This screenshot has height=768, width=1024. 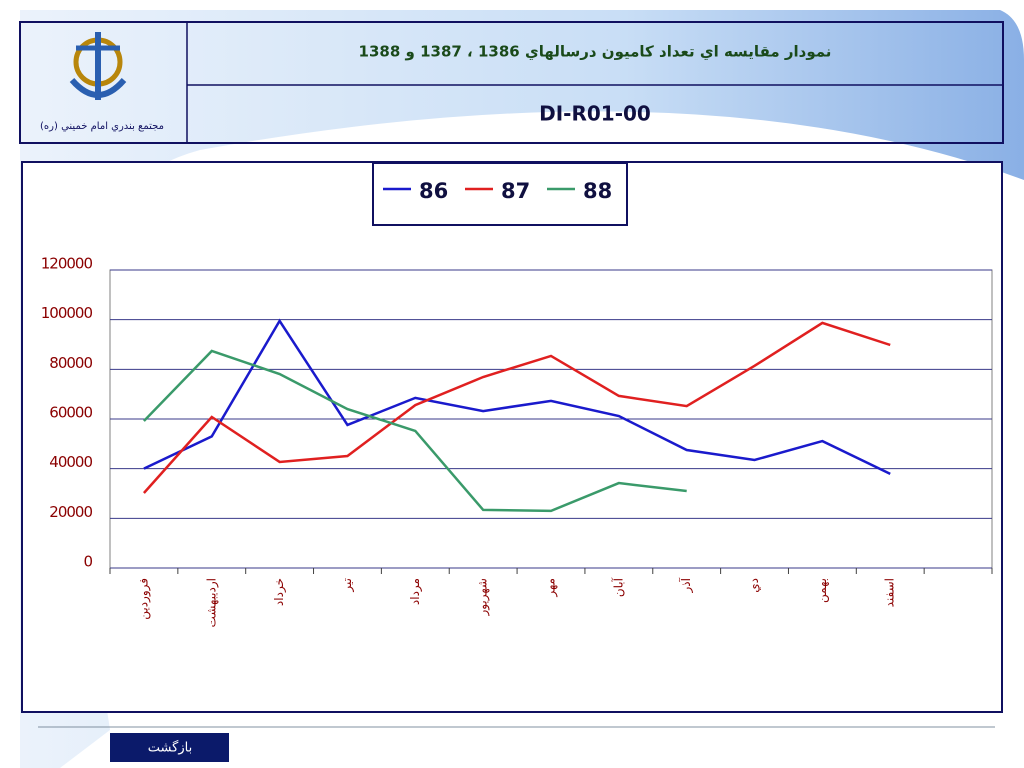 What do you see at coordinates (70, 512) in the screenshot?
I see `y-tick-label: 20000` at bounding box center [70, 512].